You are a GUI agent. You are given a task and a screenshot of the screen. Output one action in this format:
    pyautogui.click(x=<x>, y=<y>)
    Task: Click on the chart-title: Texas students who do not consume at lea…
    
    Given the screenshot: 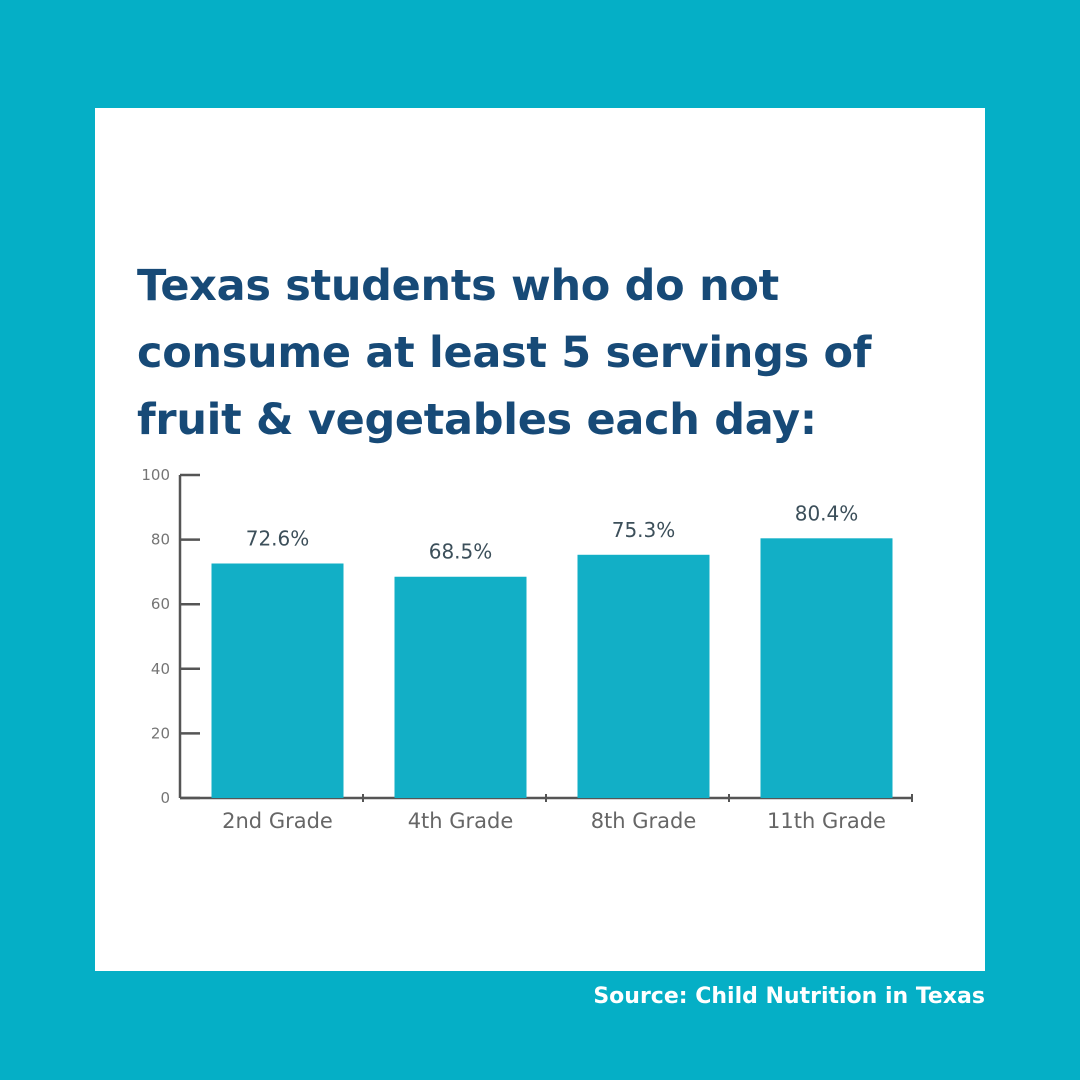 What is the action you would take?
    pyautogui.click(x=504, y=353)
    